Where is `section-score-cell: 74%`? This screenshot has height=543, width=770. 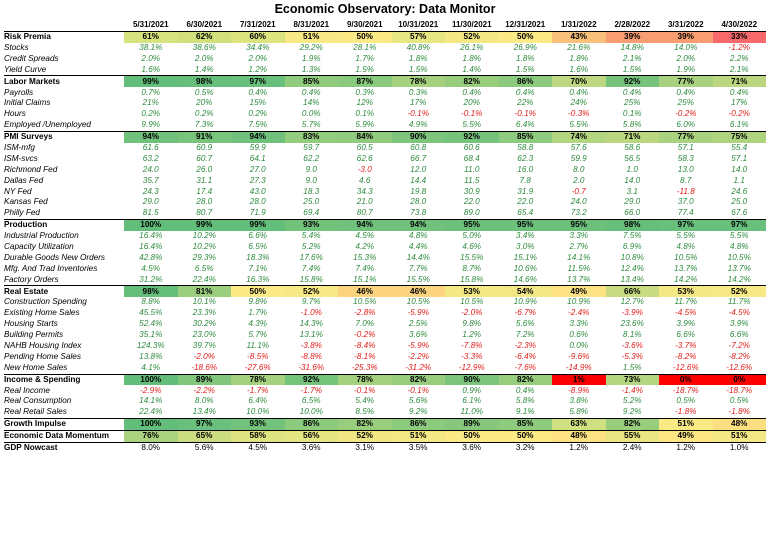 section-score-cell: 74% is located at coordinates (579, 136).